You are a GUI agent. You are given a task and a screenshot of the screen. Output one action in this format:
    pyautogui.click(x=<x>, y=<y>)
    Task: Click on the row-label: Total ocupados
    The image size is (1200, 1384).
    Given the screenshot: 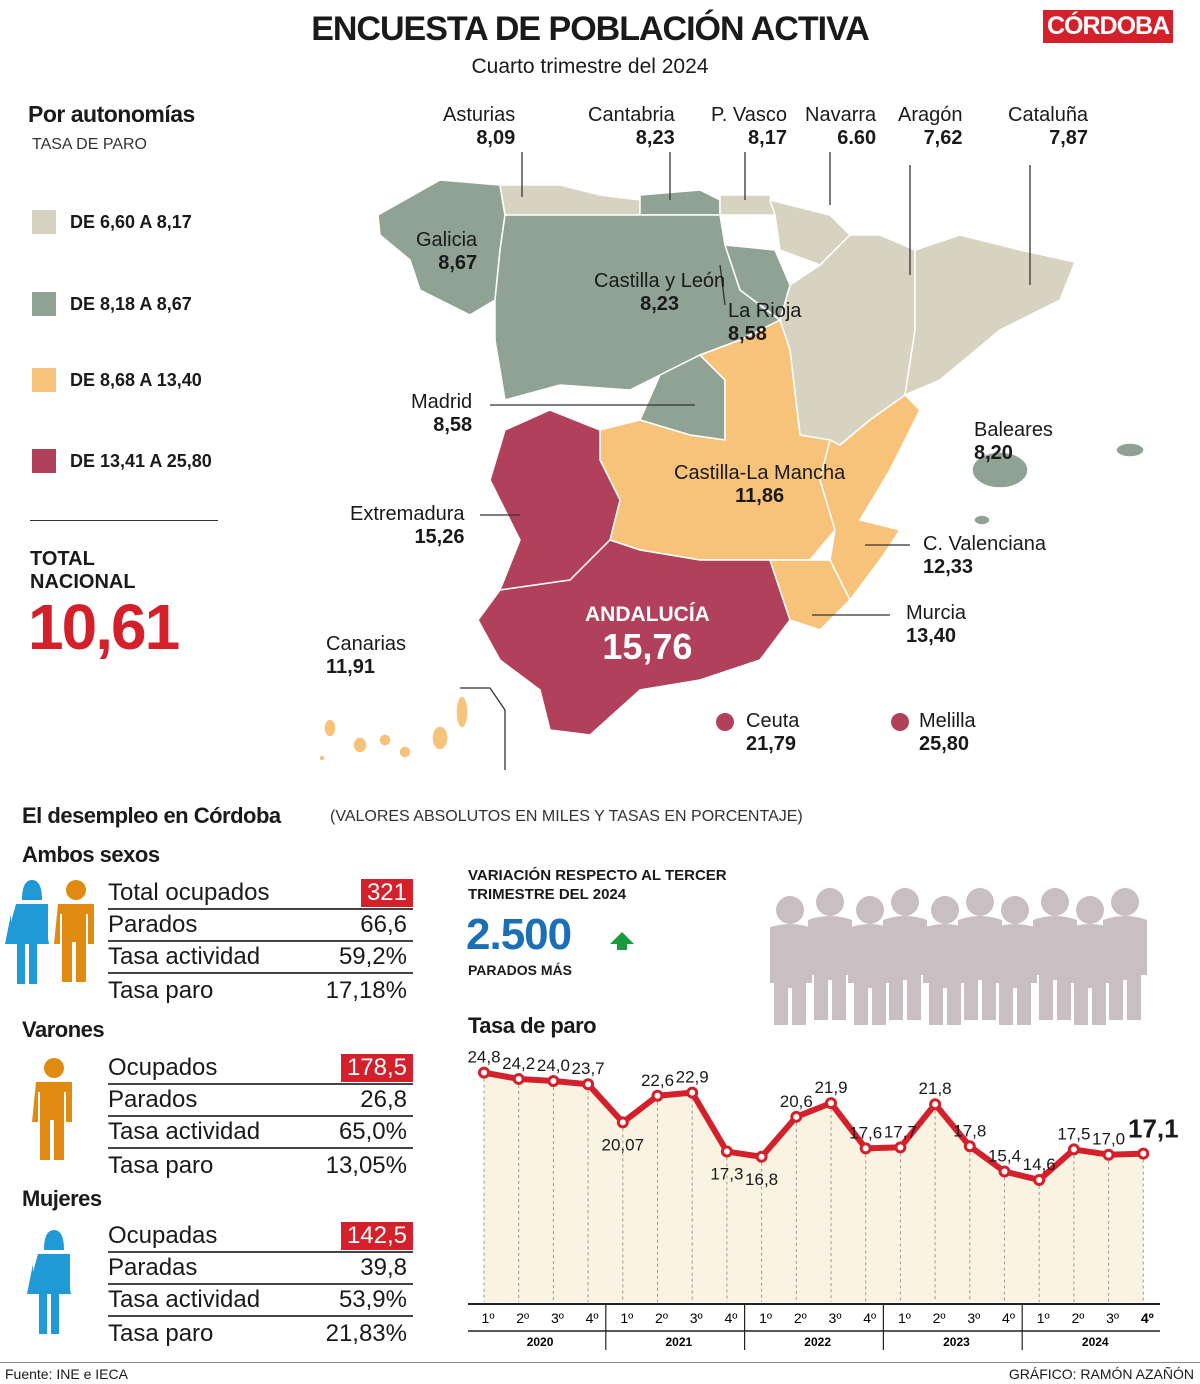 What is the action you would take?
    pyautogui.click(x=189, y=892)
    